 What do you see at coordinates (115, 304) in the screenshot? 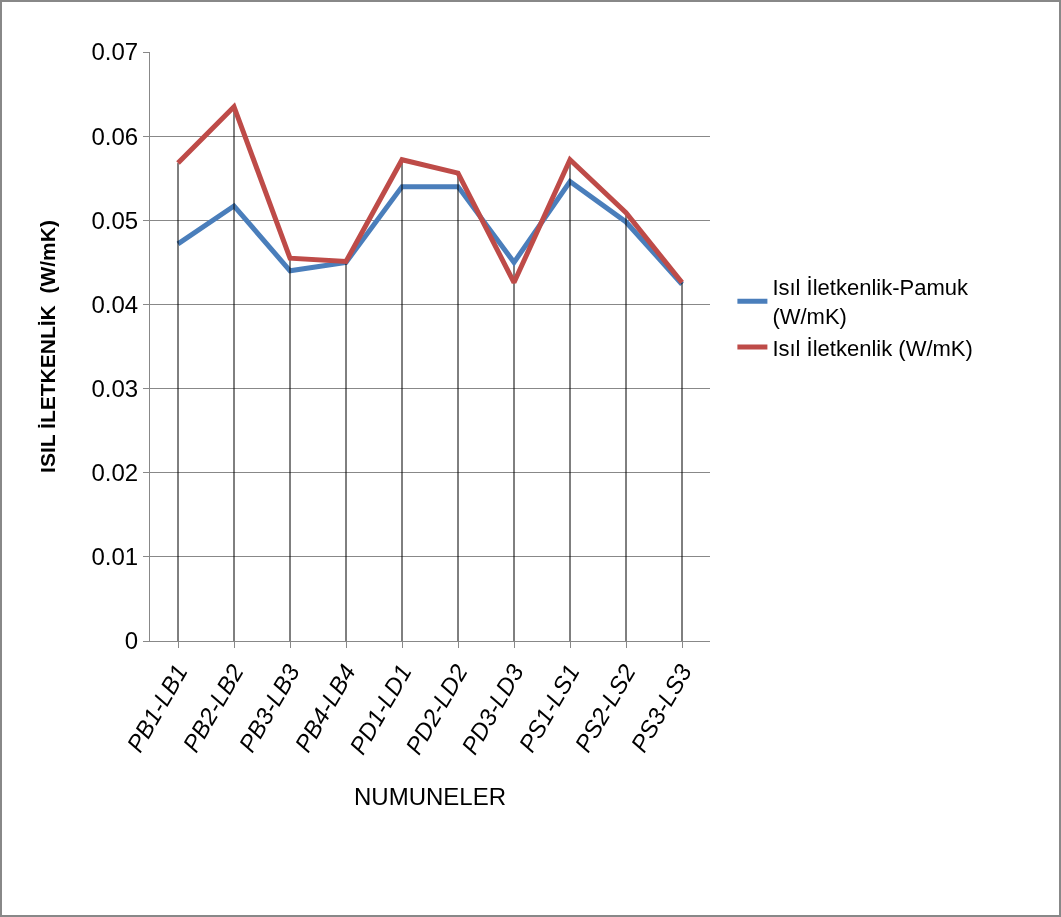
I see `y-tick-label: 0.04` at bounding box center [115, 304].